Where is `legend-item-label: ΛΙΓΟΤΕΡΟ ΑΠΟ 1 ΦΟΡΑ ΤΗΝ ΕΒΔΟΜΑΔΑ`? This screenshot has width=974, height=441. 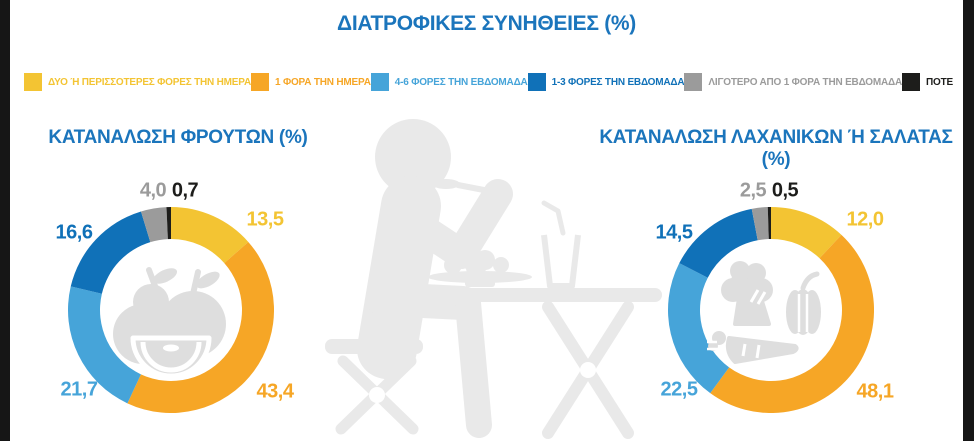
legend-item-label: ΛΙΓΟΤΕΡΟ ΑΠΟ 1 ΦΟΡΑ ΤΗΝ ΕΒΔΟΜΑΔΑ is located at coordinates (805, 82).